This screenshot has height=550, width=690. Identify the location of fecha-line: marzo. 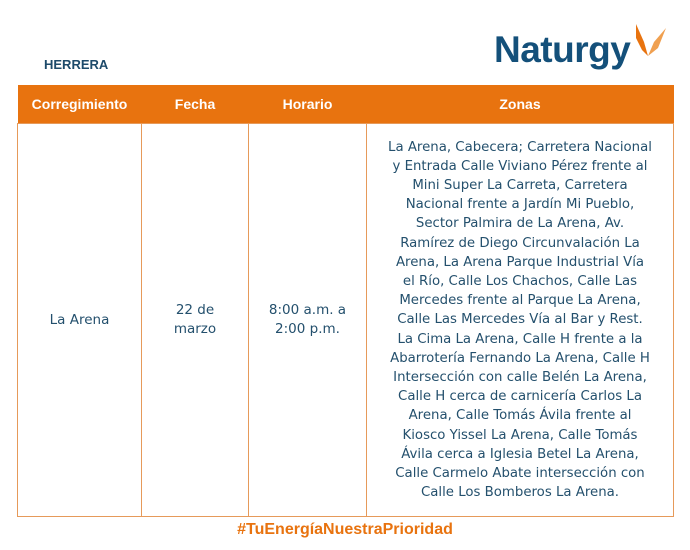
(195, 329).